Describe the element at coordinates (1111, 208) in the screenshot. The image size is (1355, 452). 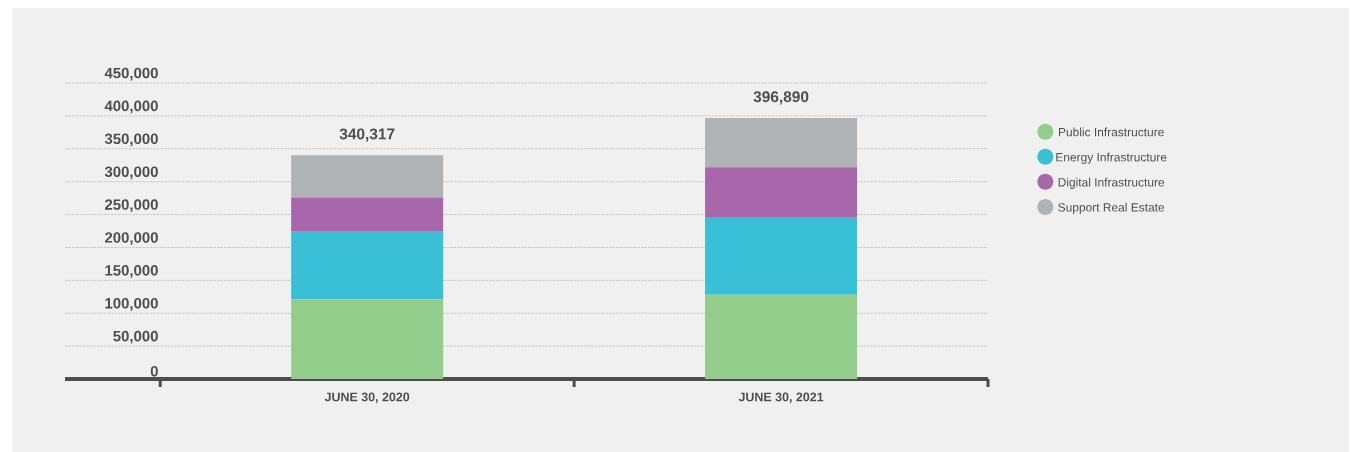
I see `legend-label: Support Real Estate` at that location.